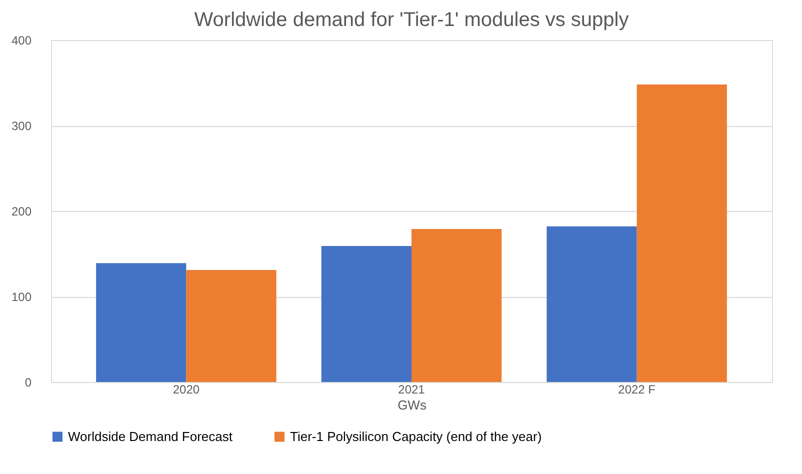 This screenshot has height=474, width=802. I want to click on x-tick-label: 2021, so click(412, 389).